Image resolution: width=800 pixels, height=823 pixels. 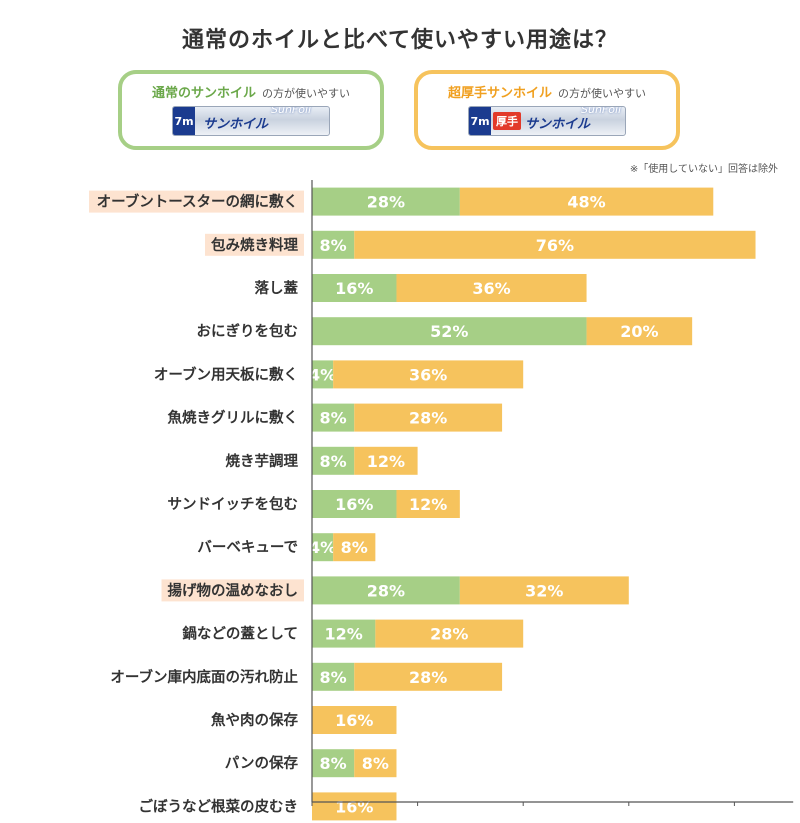 I want to click on value-label-thick-9: 32%, so click(x=544, y=590).